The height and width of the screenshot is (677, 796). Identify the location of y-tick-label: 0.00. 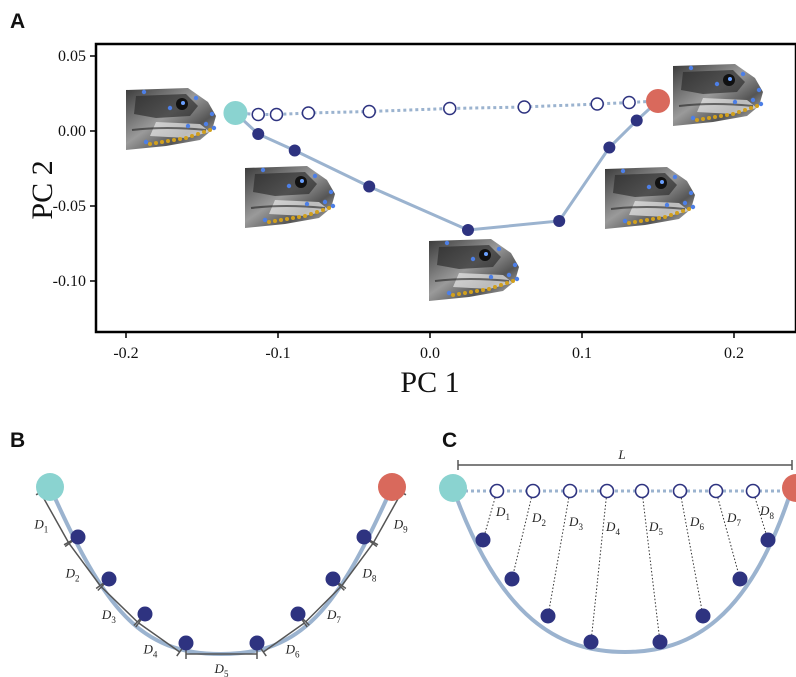
(72, 131).